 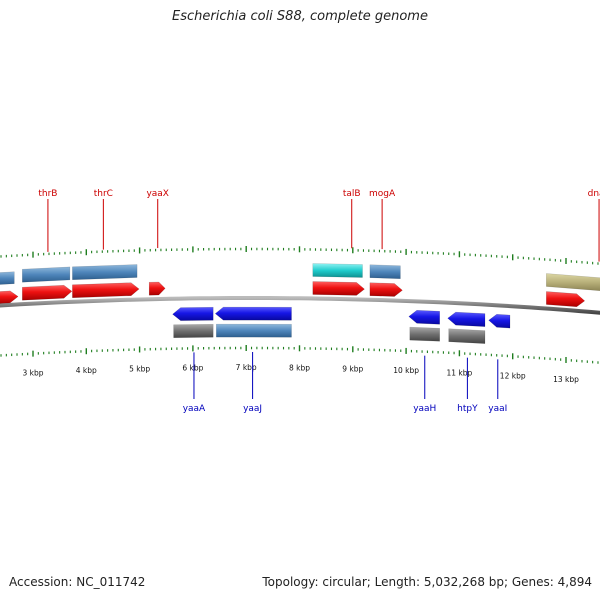 What do you see at coordinates (47, 292) in the screenshot?
I see `thrB-gene-arrow` at bounding box center [47, 292].